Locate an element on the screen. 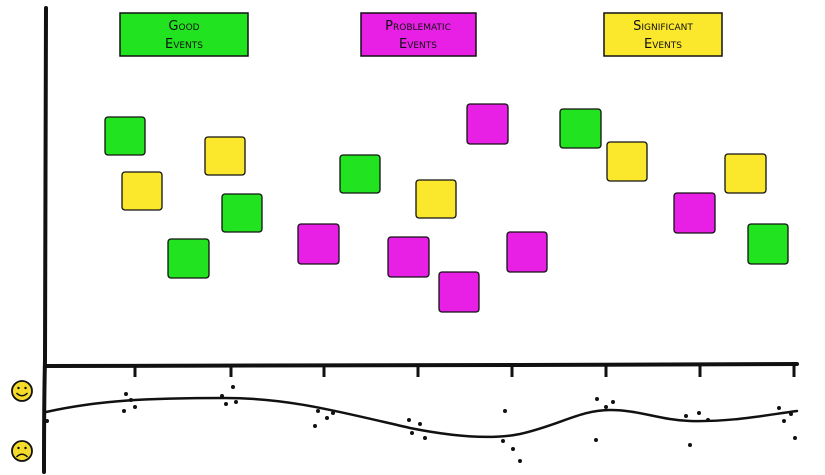 The image size is (825, 475). happy-face-icon is located at coordinates (22, 391).